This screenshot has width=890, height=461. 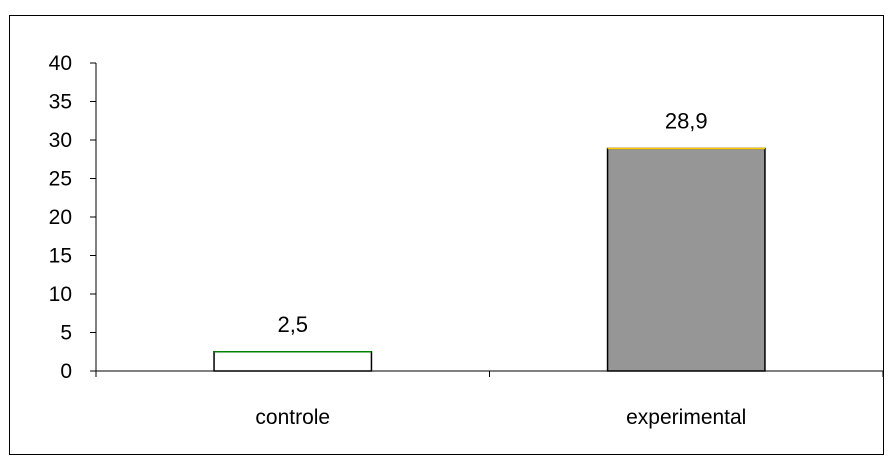 I want to click on y-axis: 0 5 10 15 20 25 30 35 40, so click(x=73, y=217).